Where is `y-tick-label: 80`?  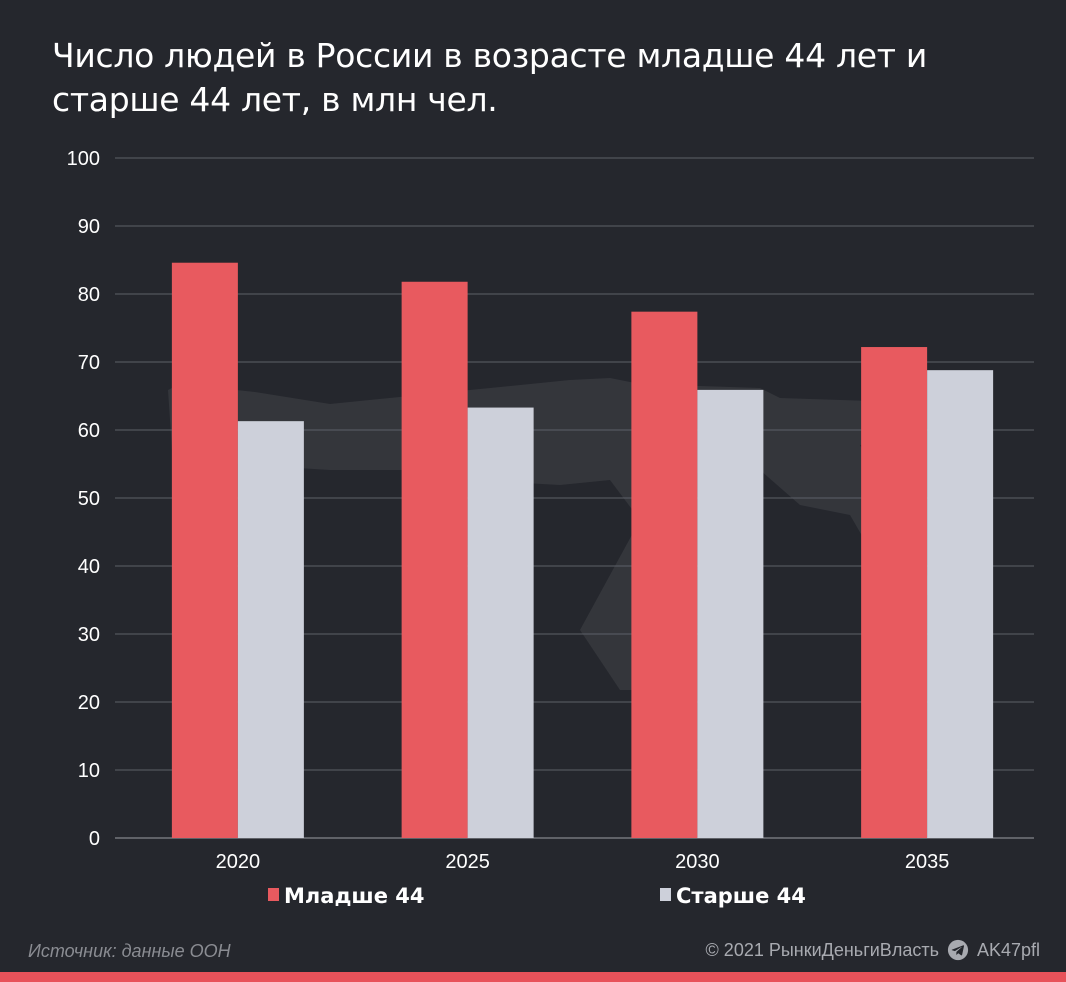 y-tick-label: 80 is located at coordinates (89, 295).